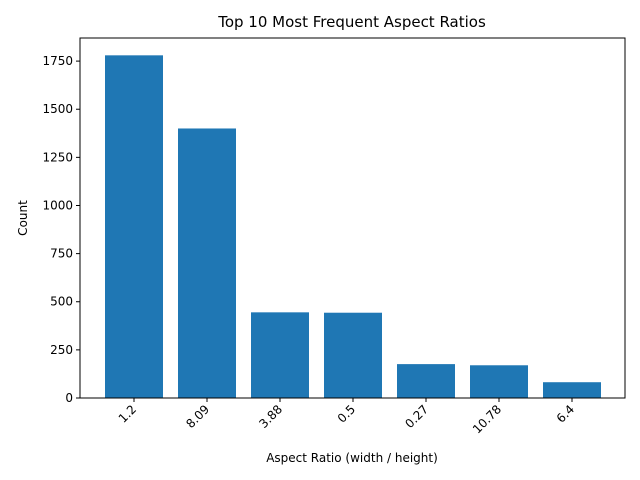 Image resolution: width=640 pixels, height=480 pixels. Describe the element at coordinates (23, 218) in the screenshot. I see `y-axis-label: Count` at that location.